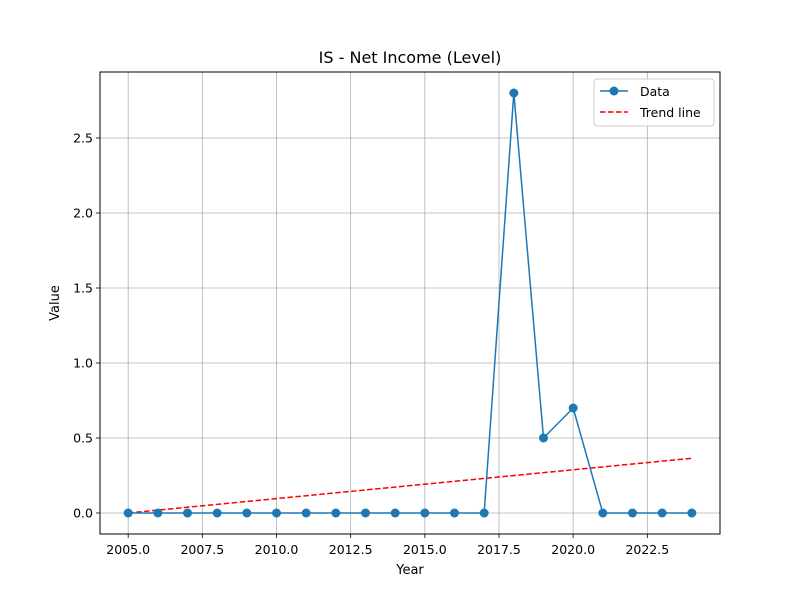  What do you see at coordinates (86, 326) in the screenshot?
I see `y-axis: 0.0 0.5 1.0 1.5 2.0 2.5` at bounding box center [86, 326].